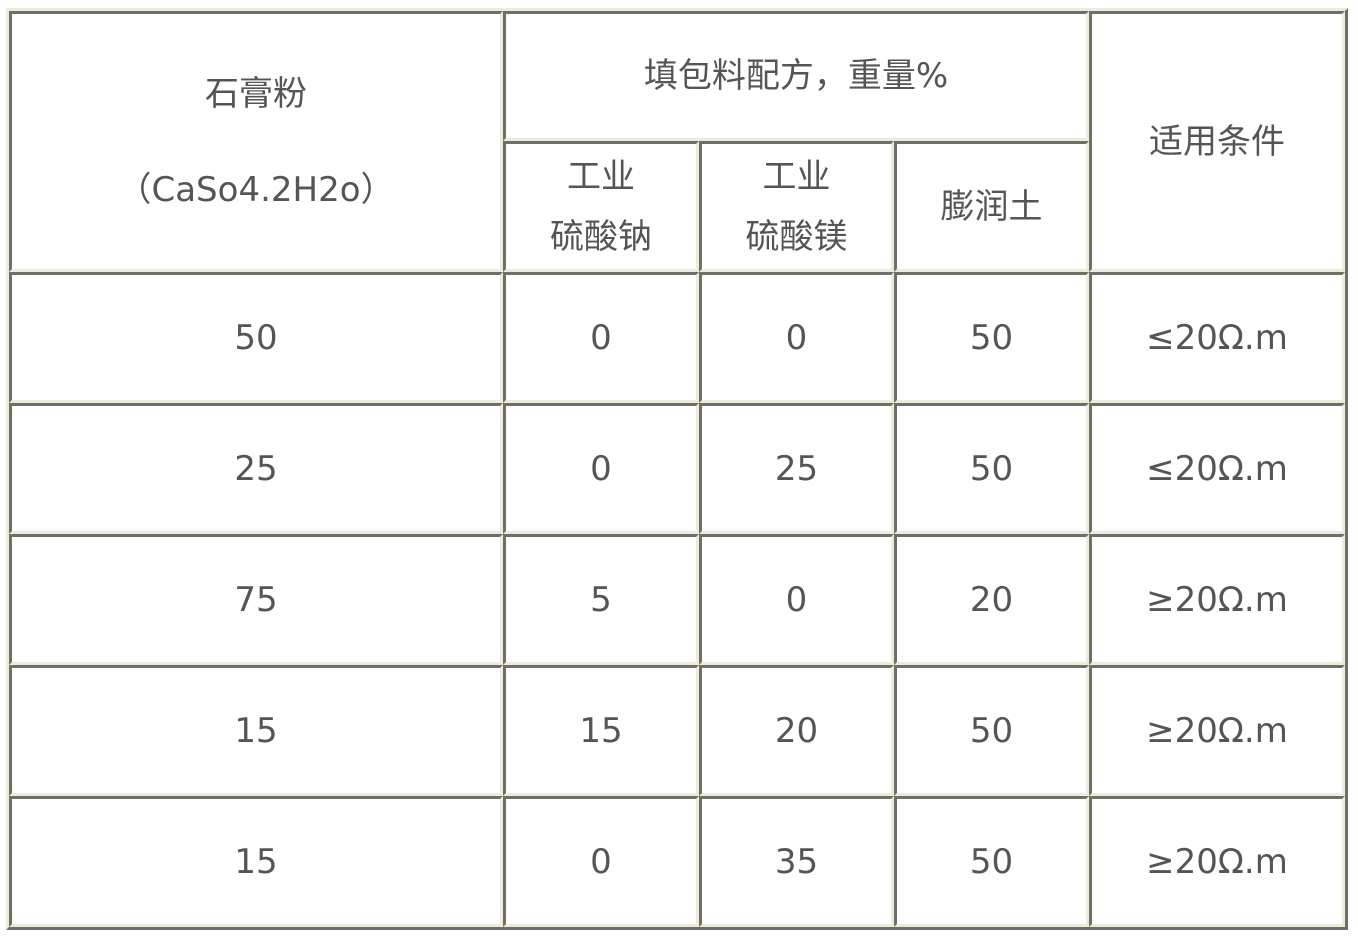  What do you see at coordinates (256, 93) in the screenshot?
I see `header-gypsum-line1: 石膏粉` at bounding box center [256, 93].